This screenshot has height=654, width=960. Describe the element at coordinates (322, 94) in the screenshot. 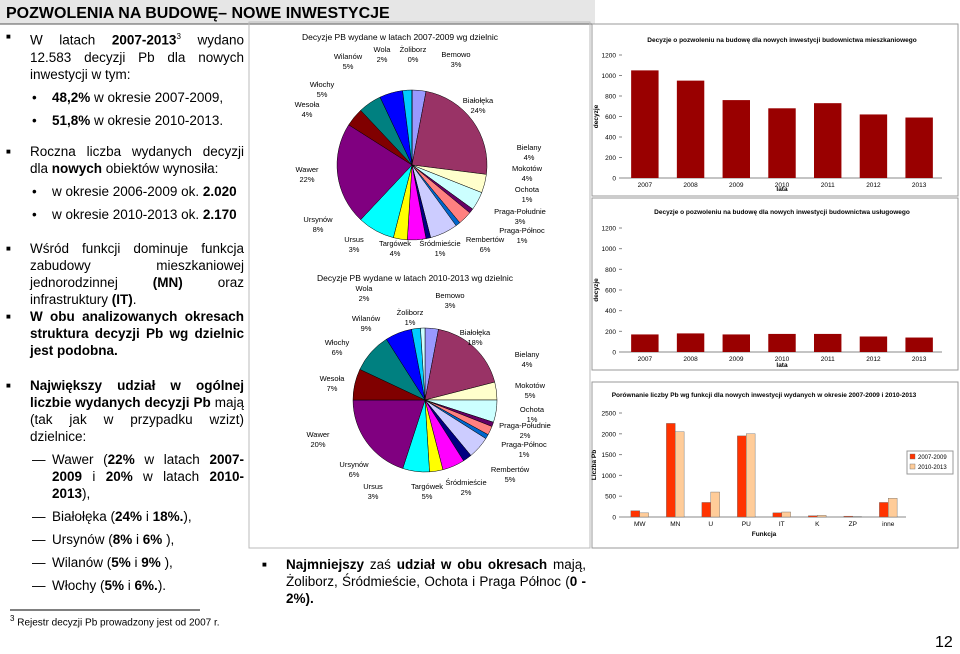

I see `slice-value-label: 5%` at that location.